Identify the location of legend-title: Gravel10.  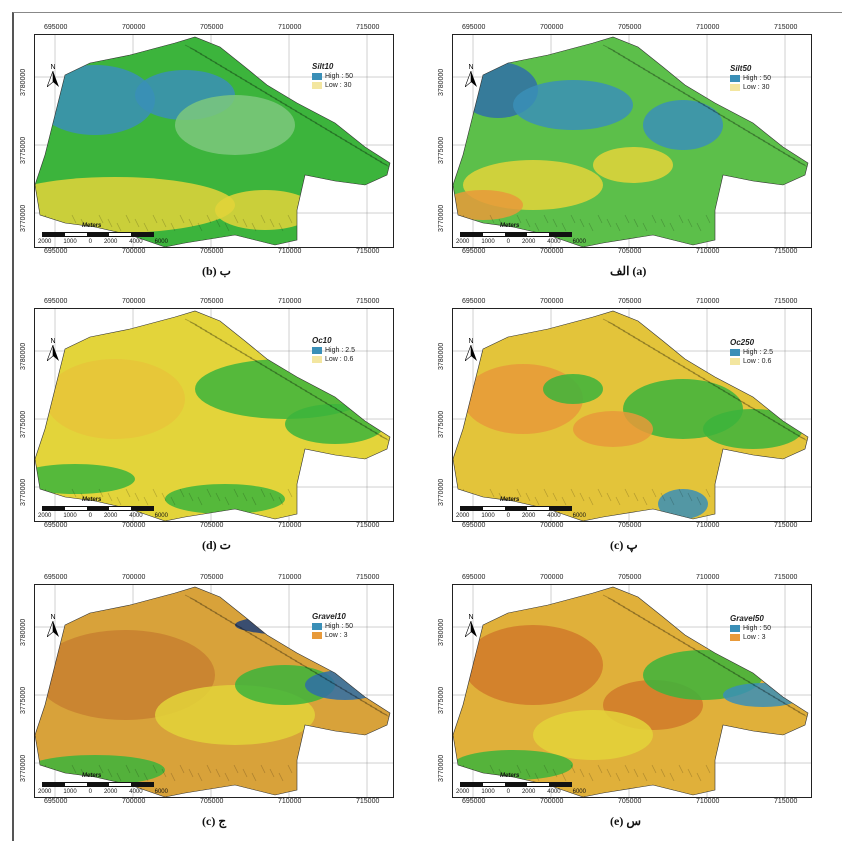
(329, 616).